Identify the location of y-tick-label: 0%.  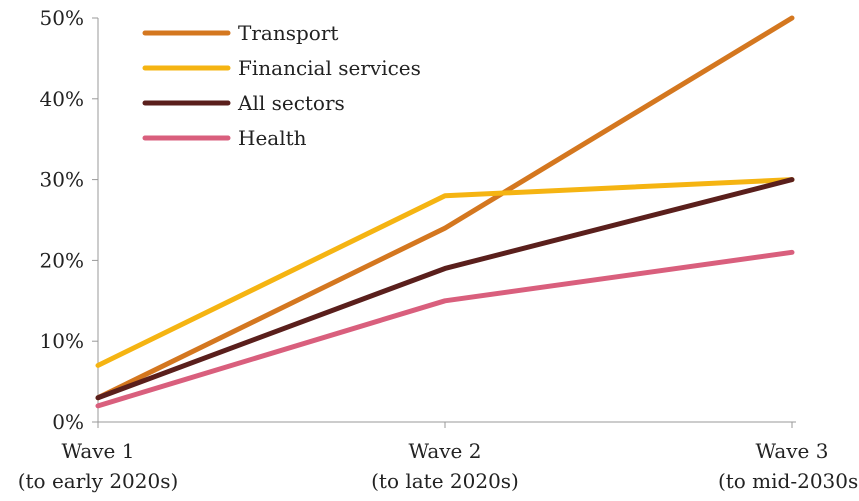
(68, 422).